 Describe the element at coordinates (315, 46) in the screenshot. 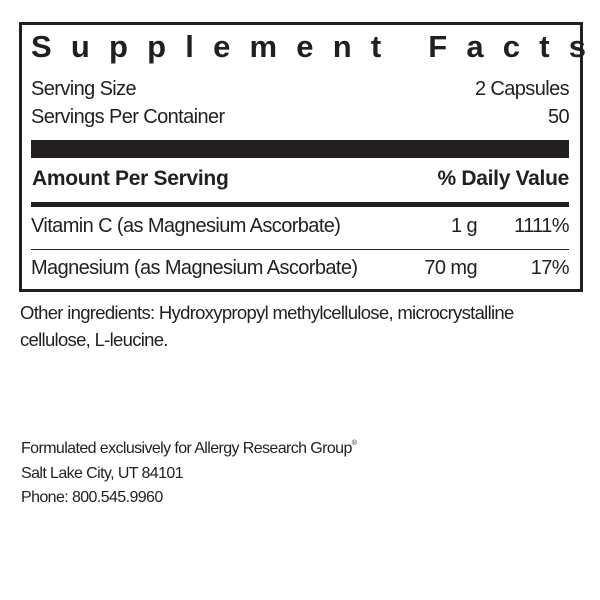

I see `panel-title: Supplement Facts` at that location.